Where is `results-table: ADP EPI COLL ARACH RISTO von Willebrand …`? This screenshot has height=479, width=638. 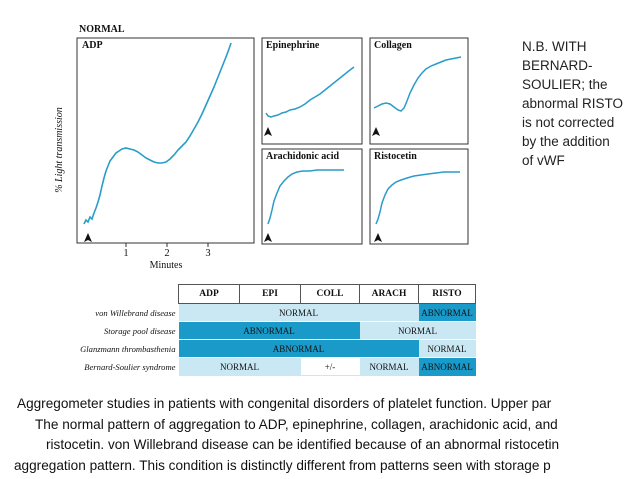
results-table: ADP EPI COLL ARACH RISTO von Willebrand … is located at coordinates (262, 330).